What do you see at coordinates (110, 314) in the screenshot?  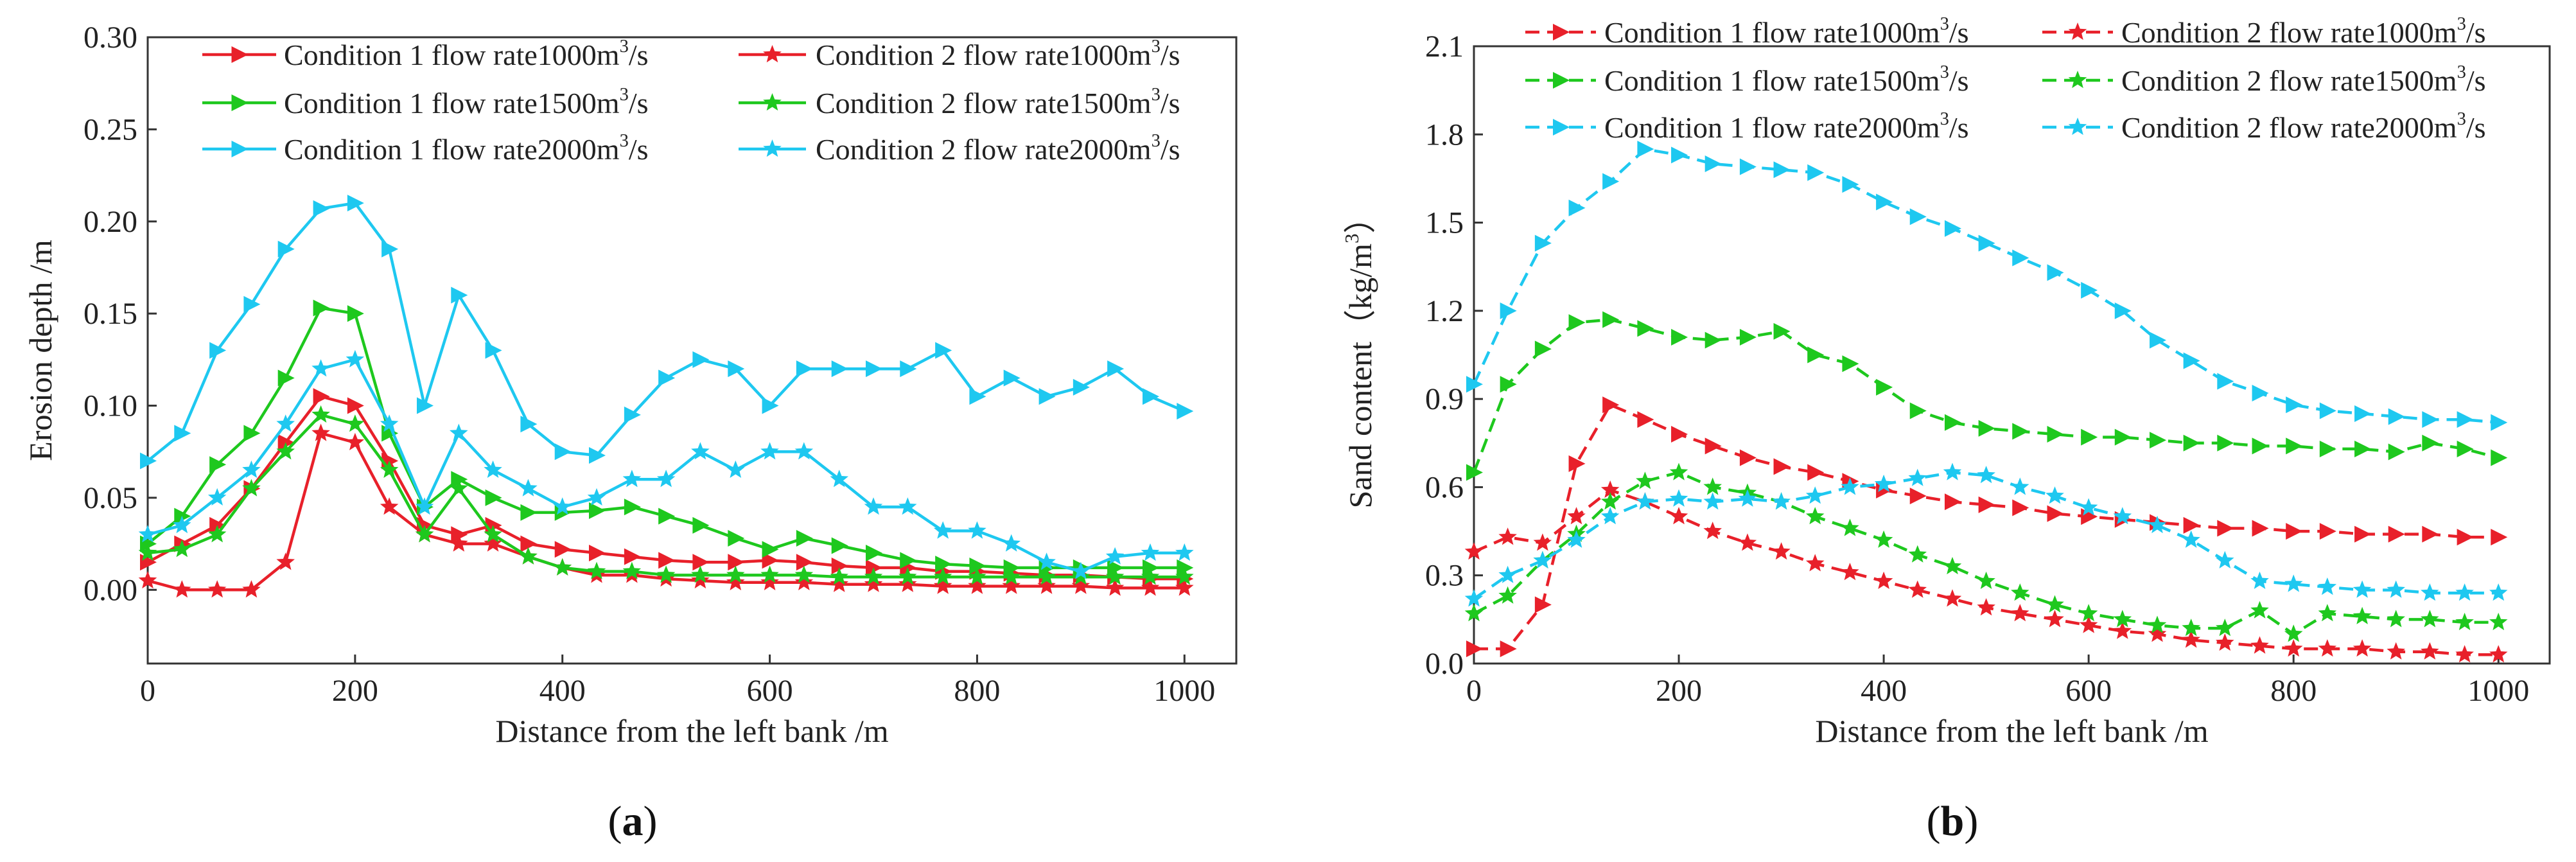 I see `y-tick-label: 0.15` at bounding box center [110, 314].